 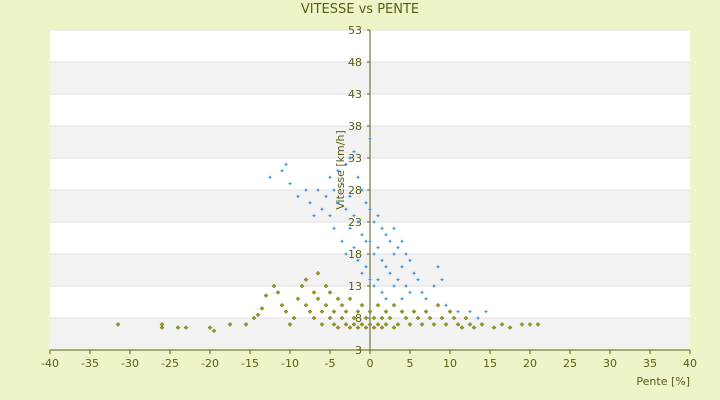 What do you see at coordinates (355, 254) in the screenshot?
I see `y-tick-label: 18` at bounding box center [355, 254].